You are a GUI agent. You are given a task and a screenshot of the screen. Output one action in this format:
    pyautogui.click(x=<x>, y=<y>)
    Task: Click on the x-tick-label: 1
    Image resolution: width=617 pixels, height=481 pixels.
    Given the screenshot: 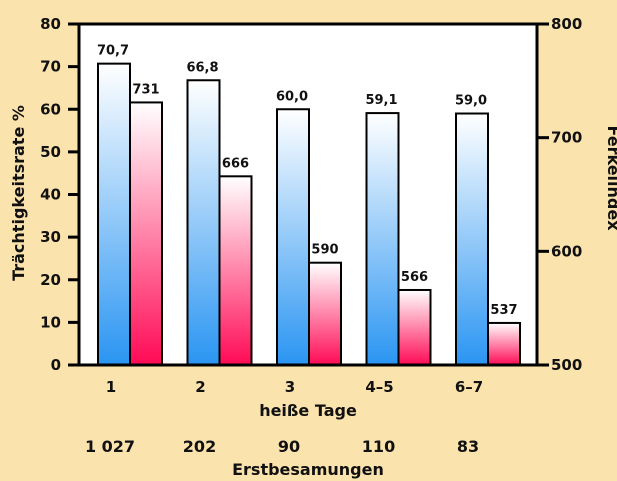 What is the action you would take?
    pyautogui.click(x=111, y=387)
    